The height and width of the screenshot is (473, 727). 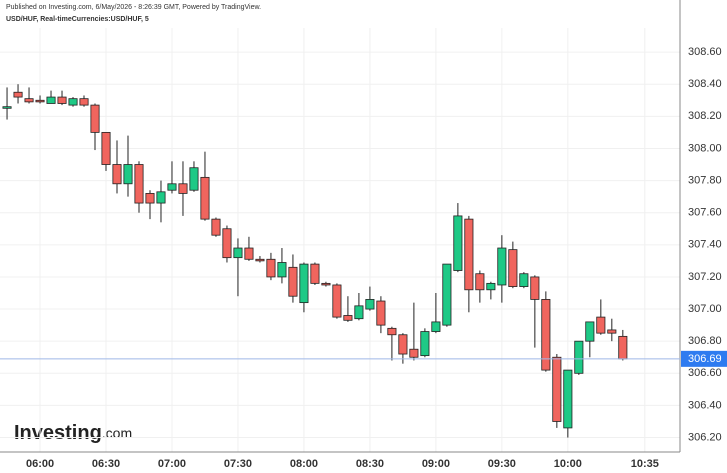 I want to click on x-tick-label: 10:00, so click(x=568, y=464).